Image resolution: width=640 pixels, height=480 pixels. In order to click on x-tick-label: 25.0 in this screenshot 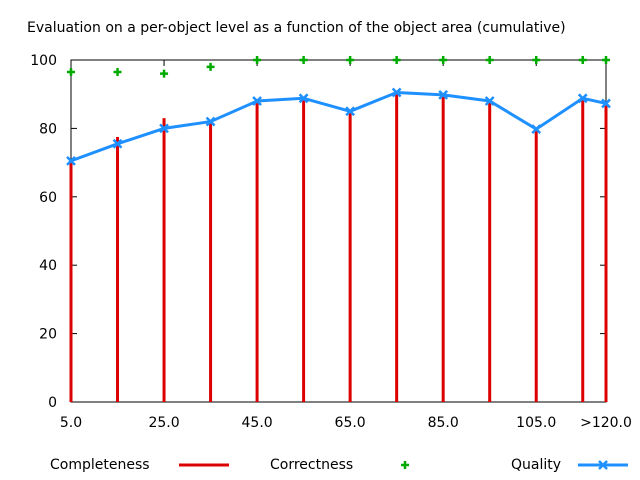, I will do `click(163, 423)`.